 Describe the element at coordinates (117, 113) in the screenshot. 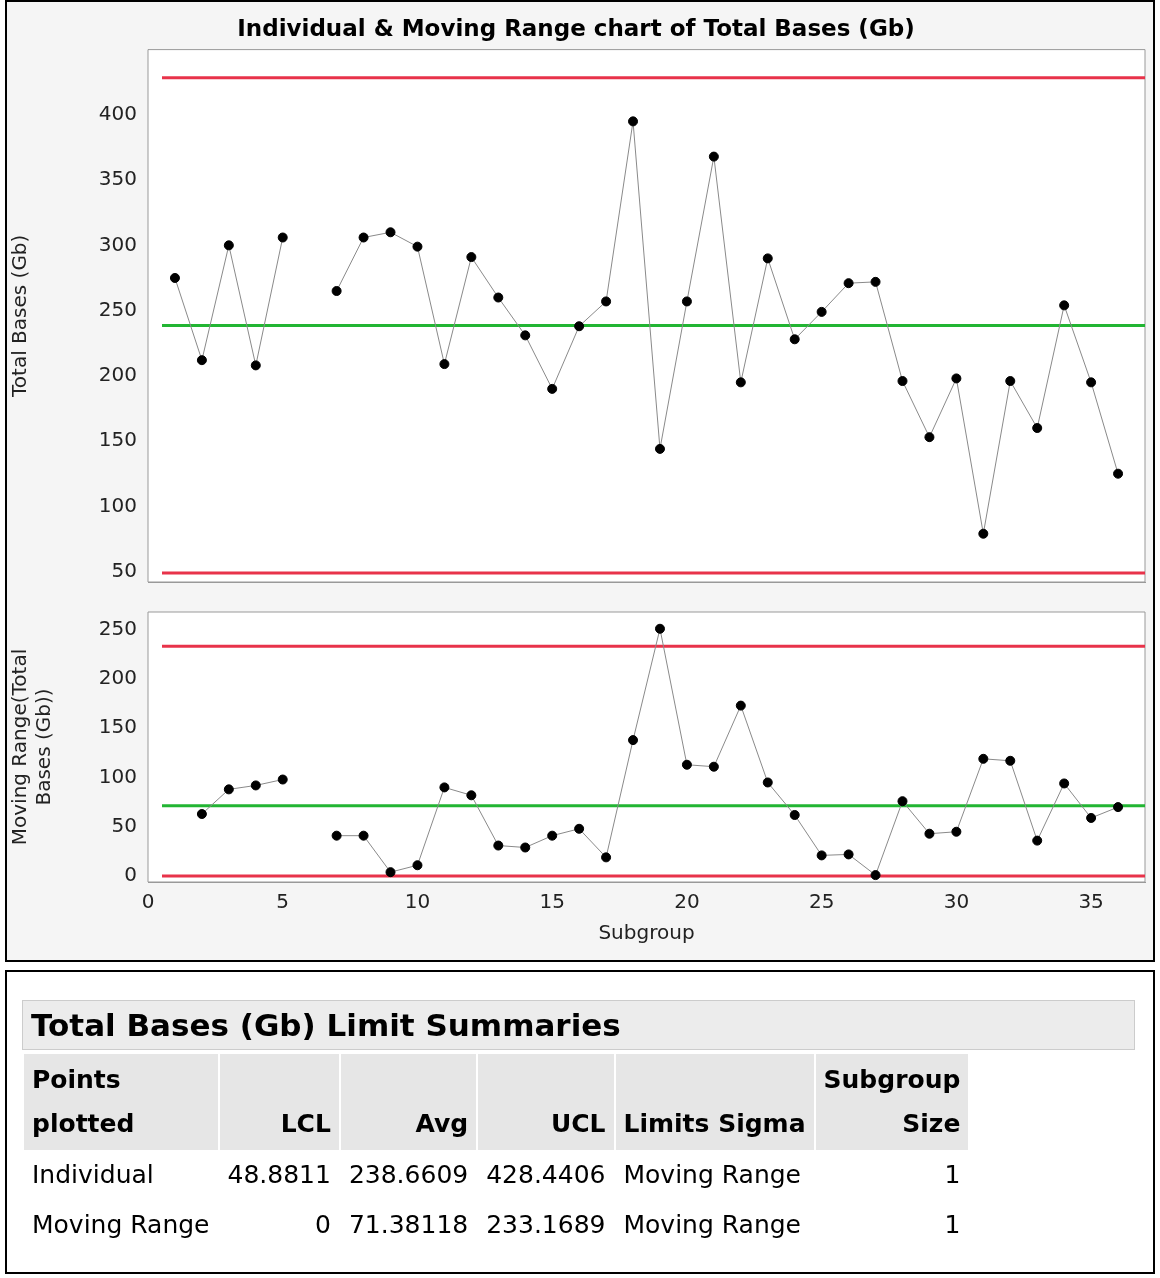

I see `y-tick-label: 400` at that location.